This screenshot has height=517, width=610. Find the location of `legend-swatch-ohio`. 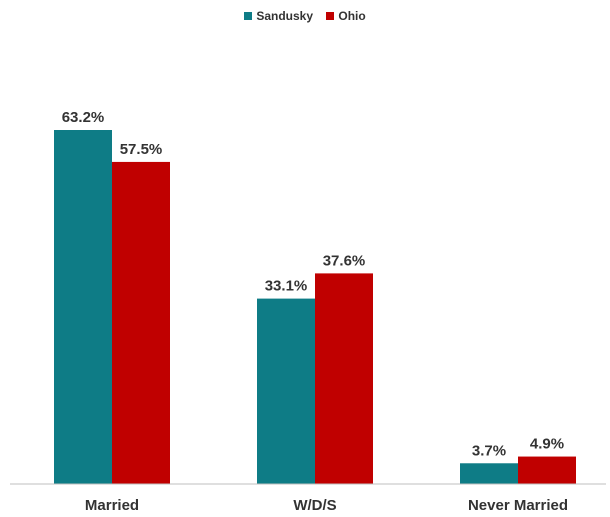

legend-swatch-ohio is located at coordinates (330, 16).